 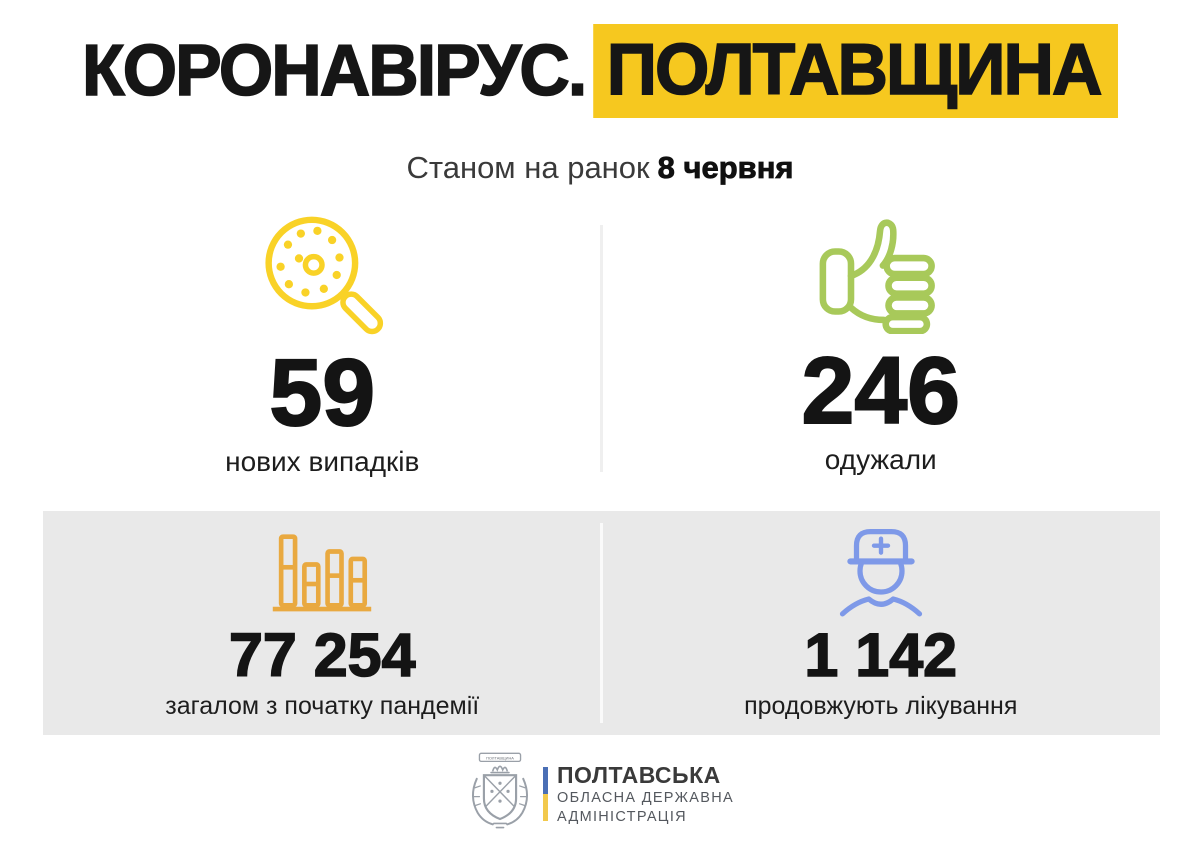 I want to click on stat-label: нових випадків, so click(x=322, y=461).